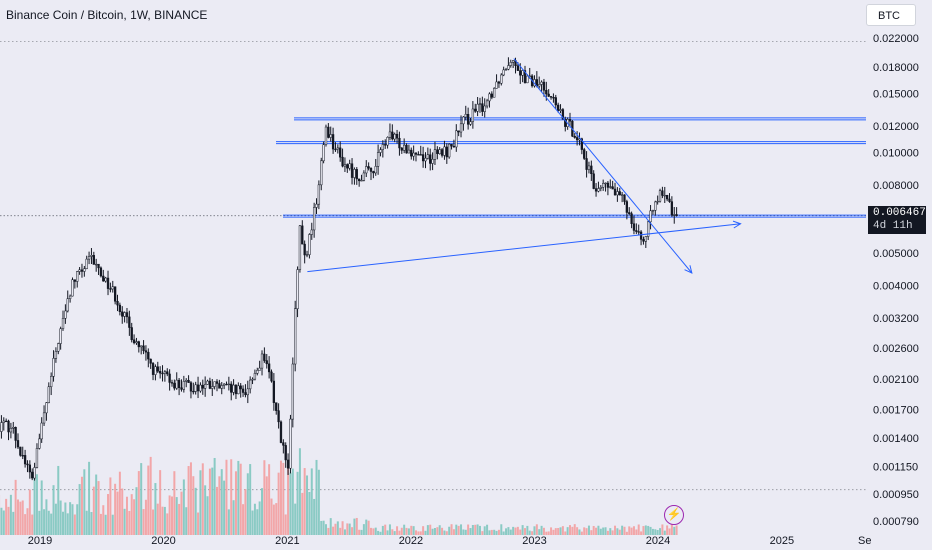 This screenshot has height=550, width=932. I want to click on x-tick-label: 2020, so click(163, 541).